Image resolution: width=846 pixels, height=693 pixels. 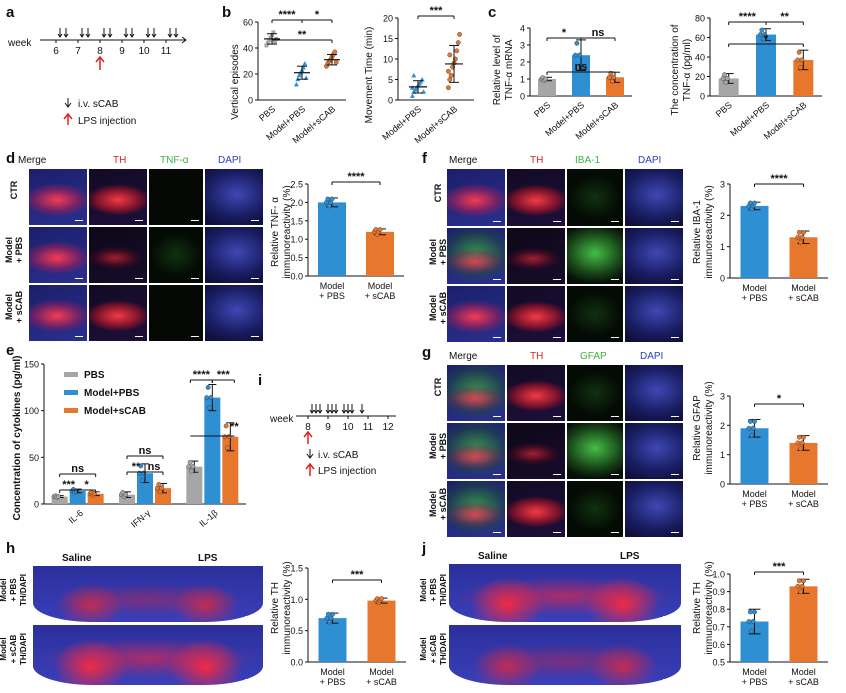 I want to click on c-right-ytick-label: 40, so click(x=700, y=58).